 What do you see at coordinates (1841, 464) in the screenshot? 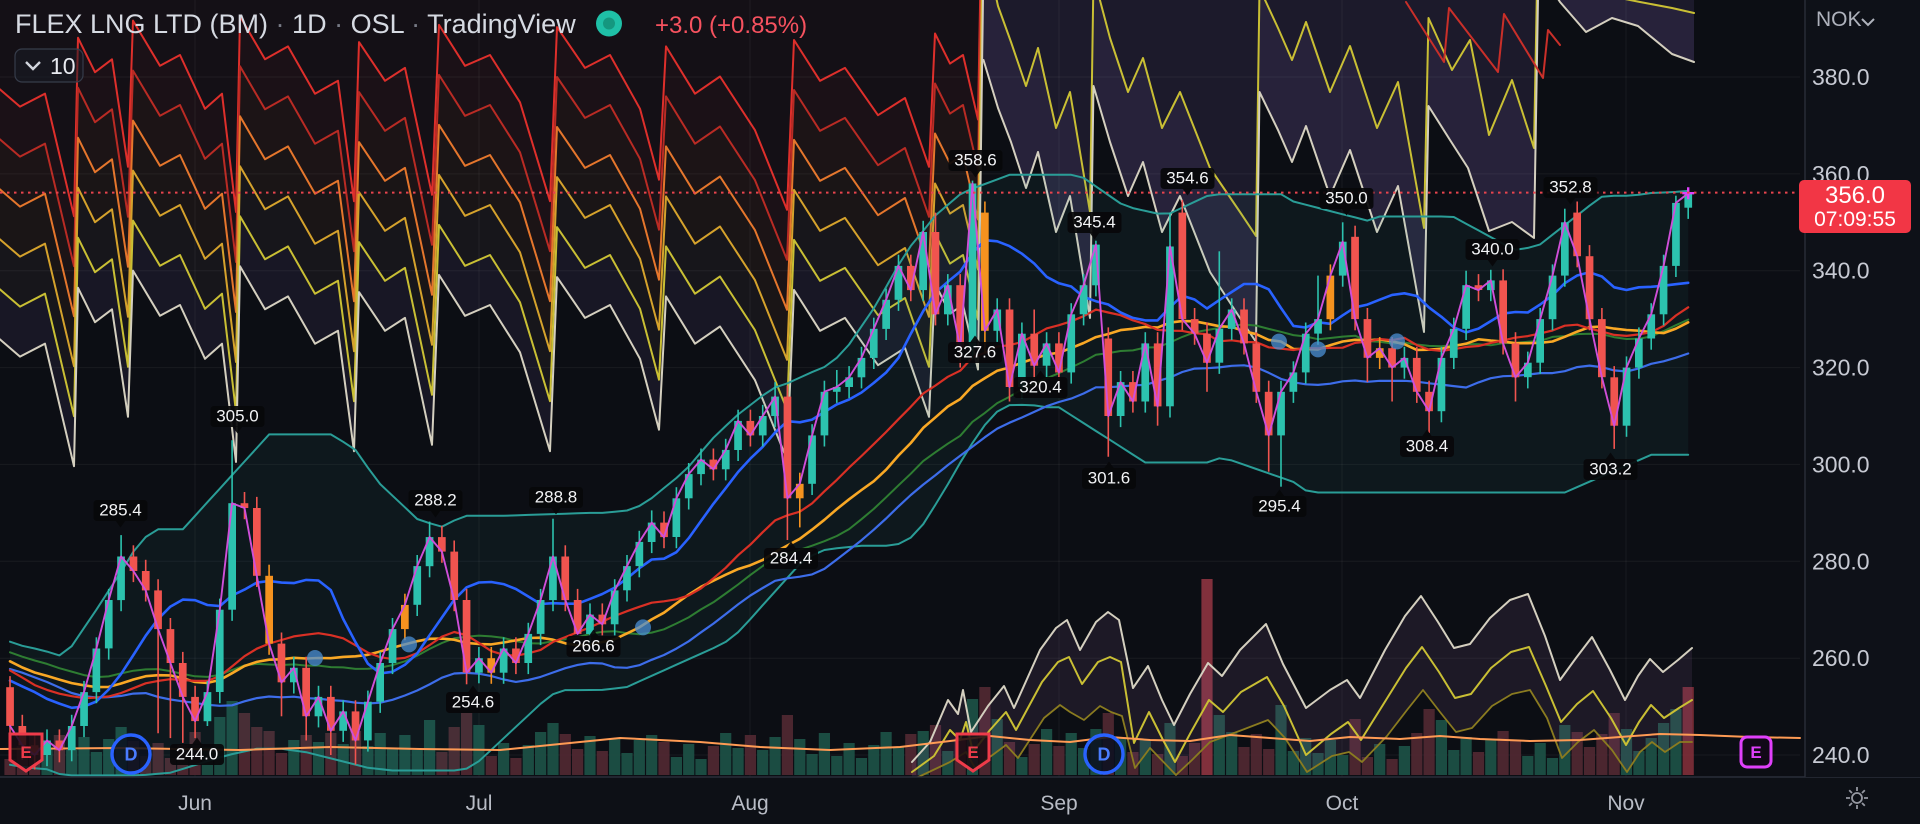
I see `svg-text: 300.0` at bounding box center [1841, 464].